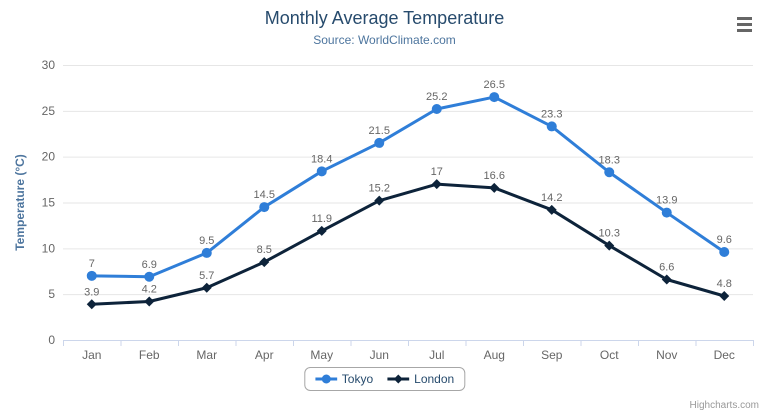 Image resolution: width=769 pixels, height=416 pixels. Describe the element at coordinates (379, 131) in the screenshot. I see `data-label: 21.5` at that location.